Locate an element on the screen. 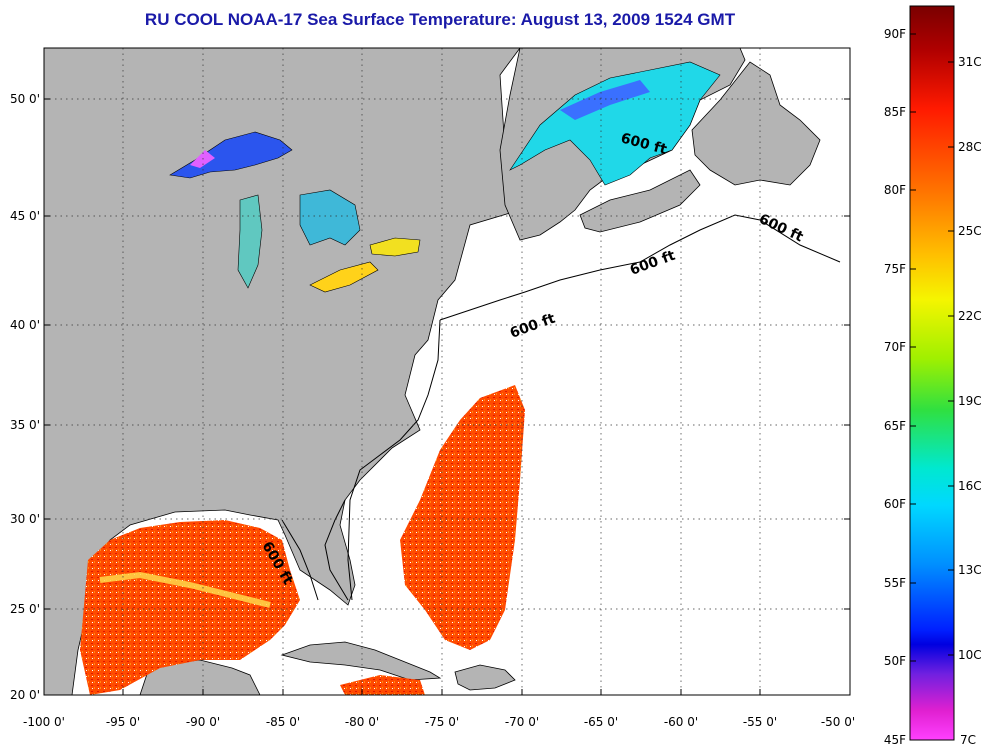  lat-label: 40 0' is located at coordinates (25, 325).